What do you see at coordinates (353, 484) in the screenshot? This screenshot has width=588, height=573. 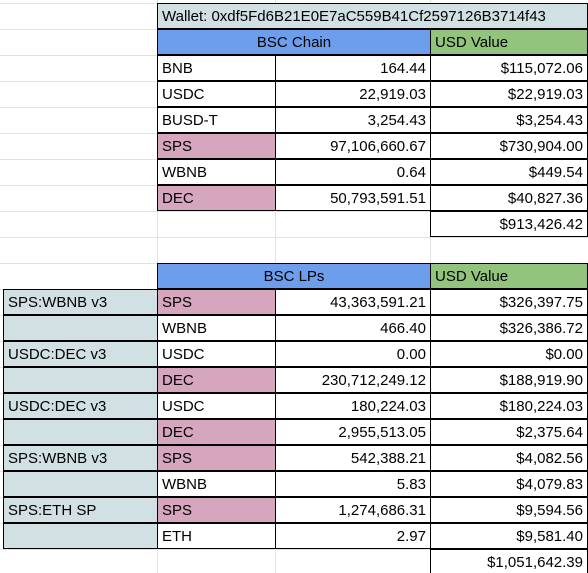 I see `lp-amount-cell: 5.83` at bounding box center [353, 484].